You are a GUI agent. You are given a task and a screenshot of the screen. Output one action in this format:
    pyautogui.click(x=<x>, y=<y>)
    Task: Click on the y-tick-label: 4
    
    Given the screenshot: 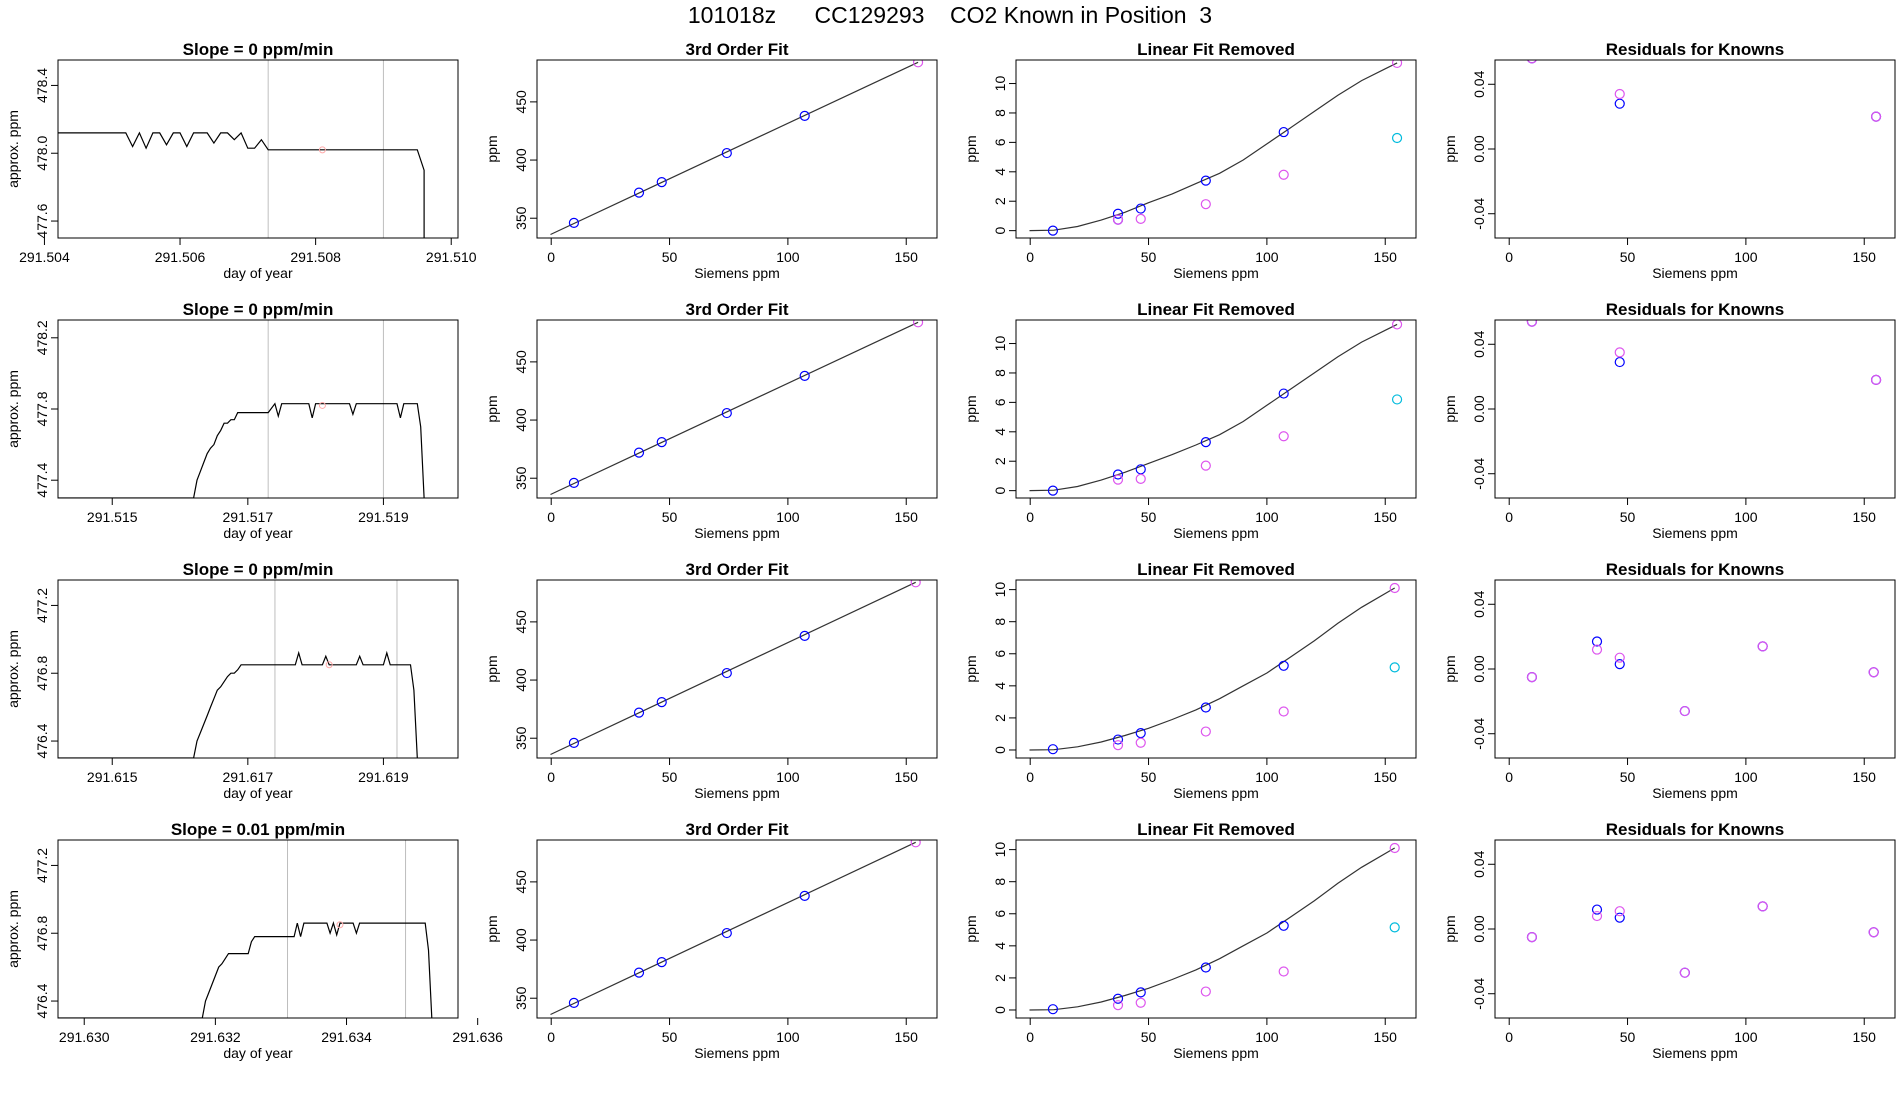 What is the action you would take?
    pyautogui.click(x=1000, y=686)
    